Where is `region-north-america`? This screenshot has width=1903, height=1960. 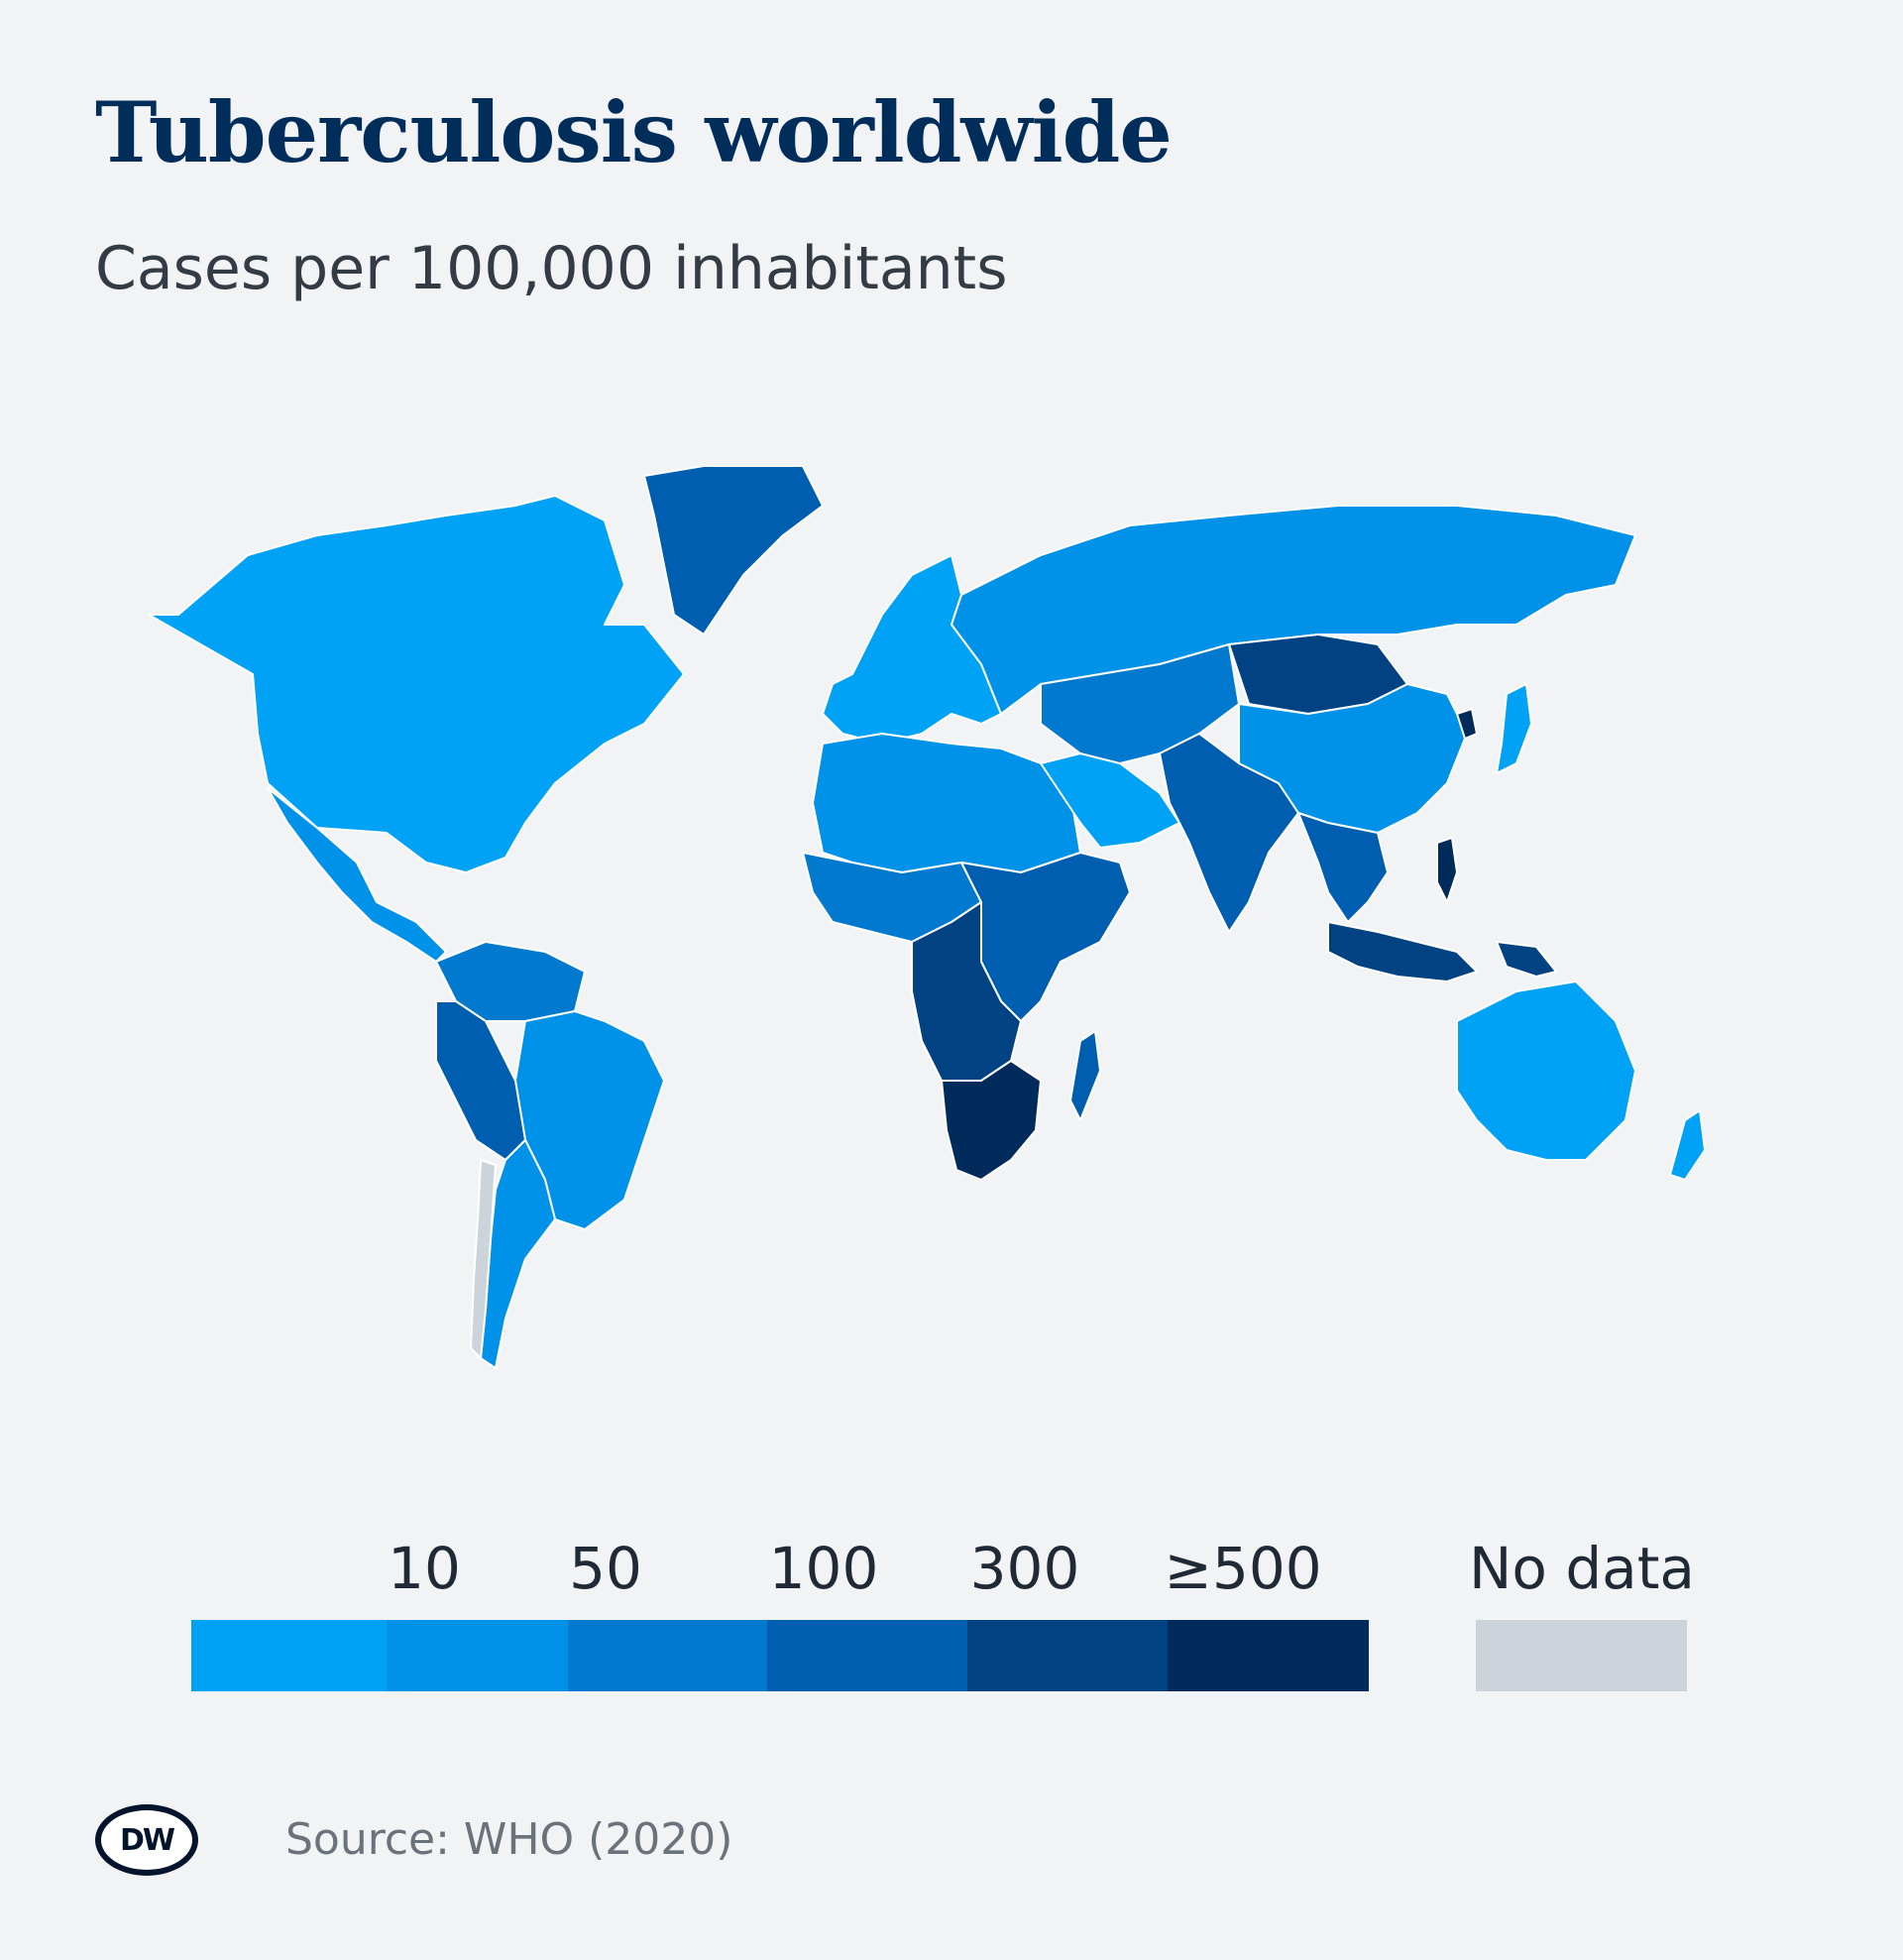 region-north-america is located at coordinates (416, 684).